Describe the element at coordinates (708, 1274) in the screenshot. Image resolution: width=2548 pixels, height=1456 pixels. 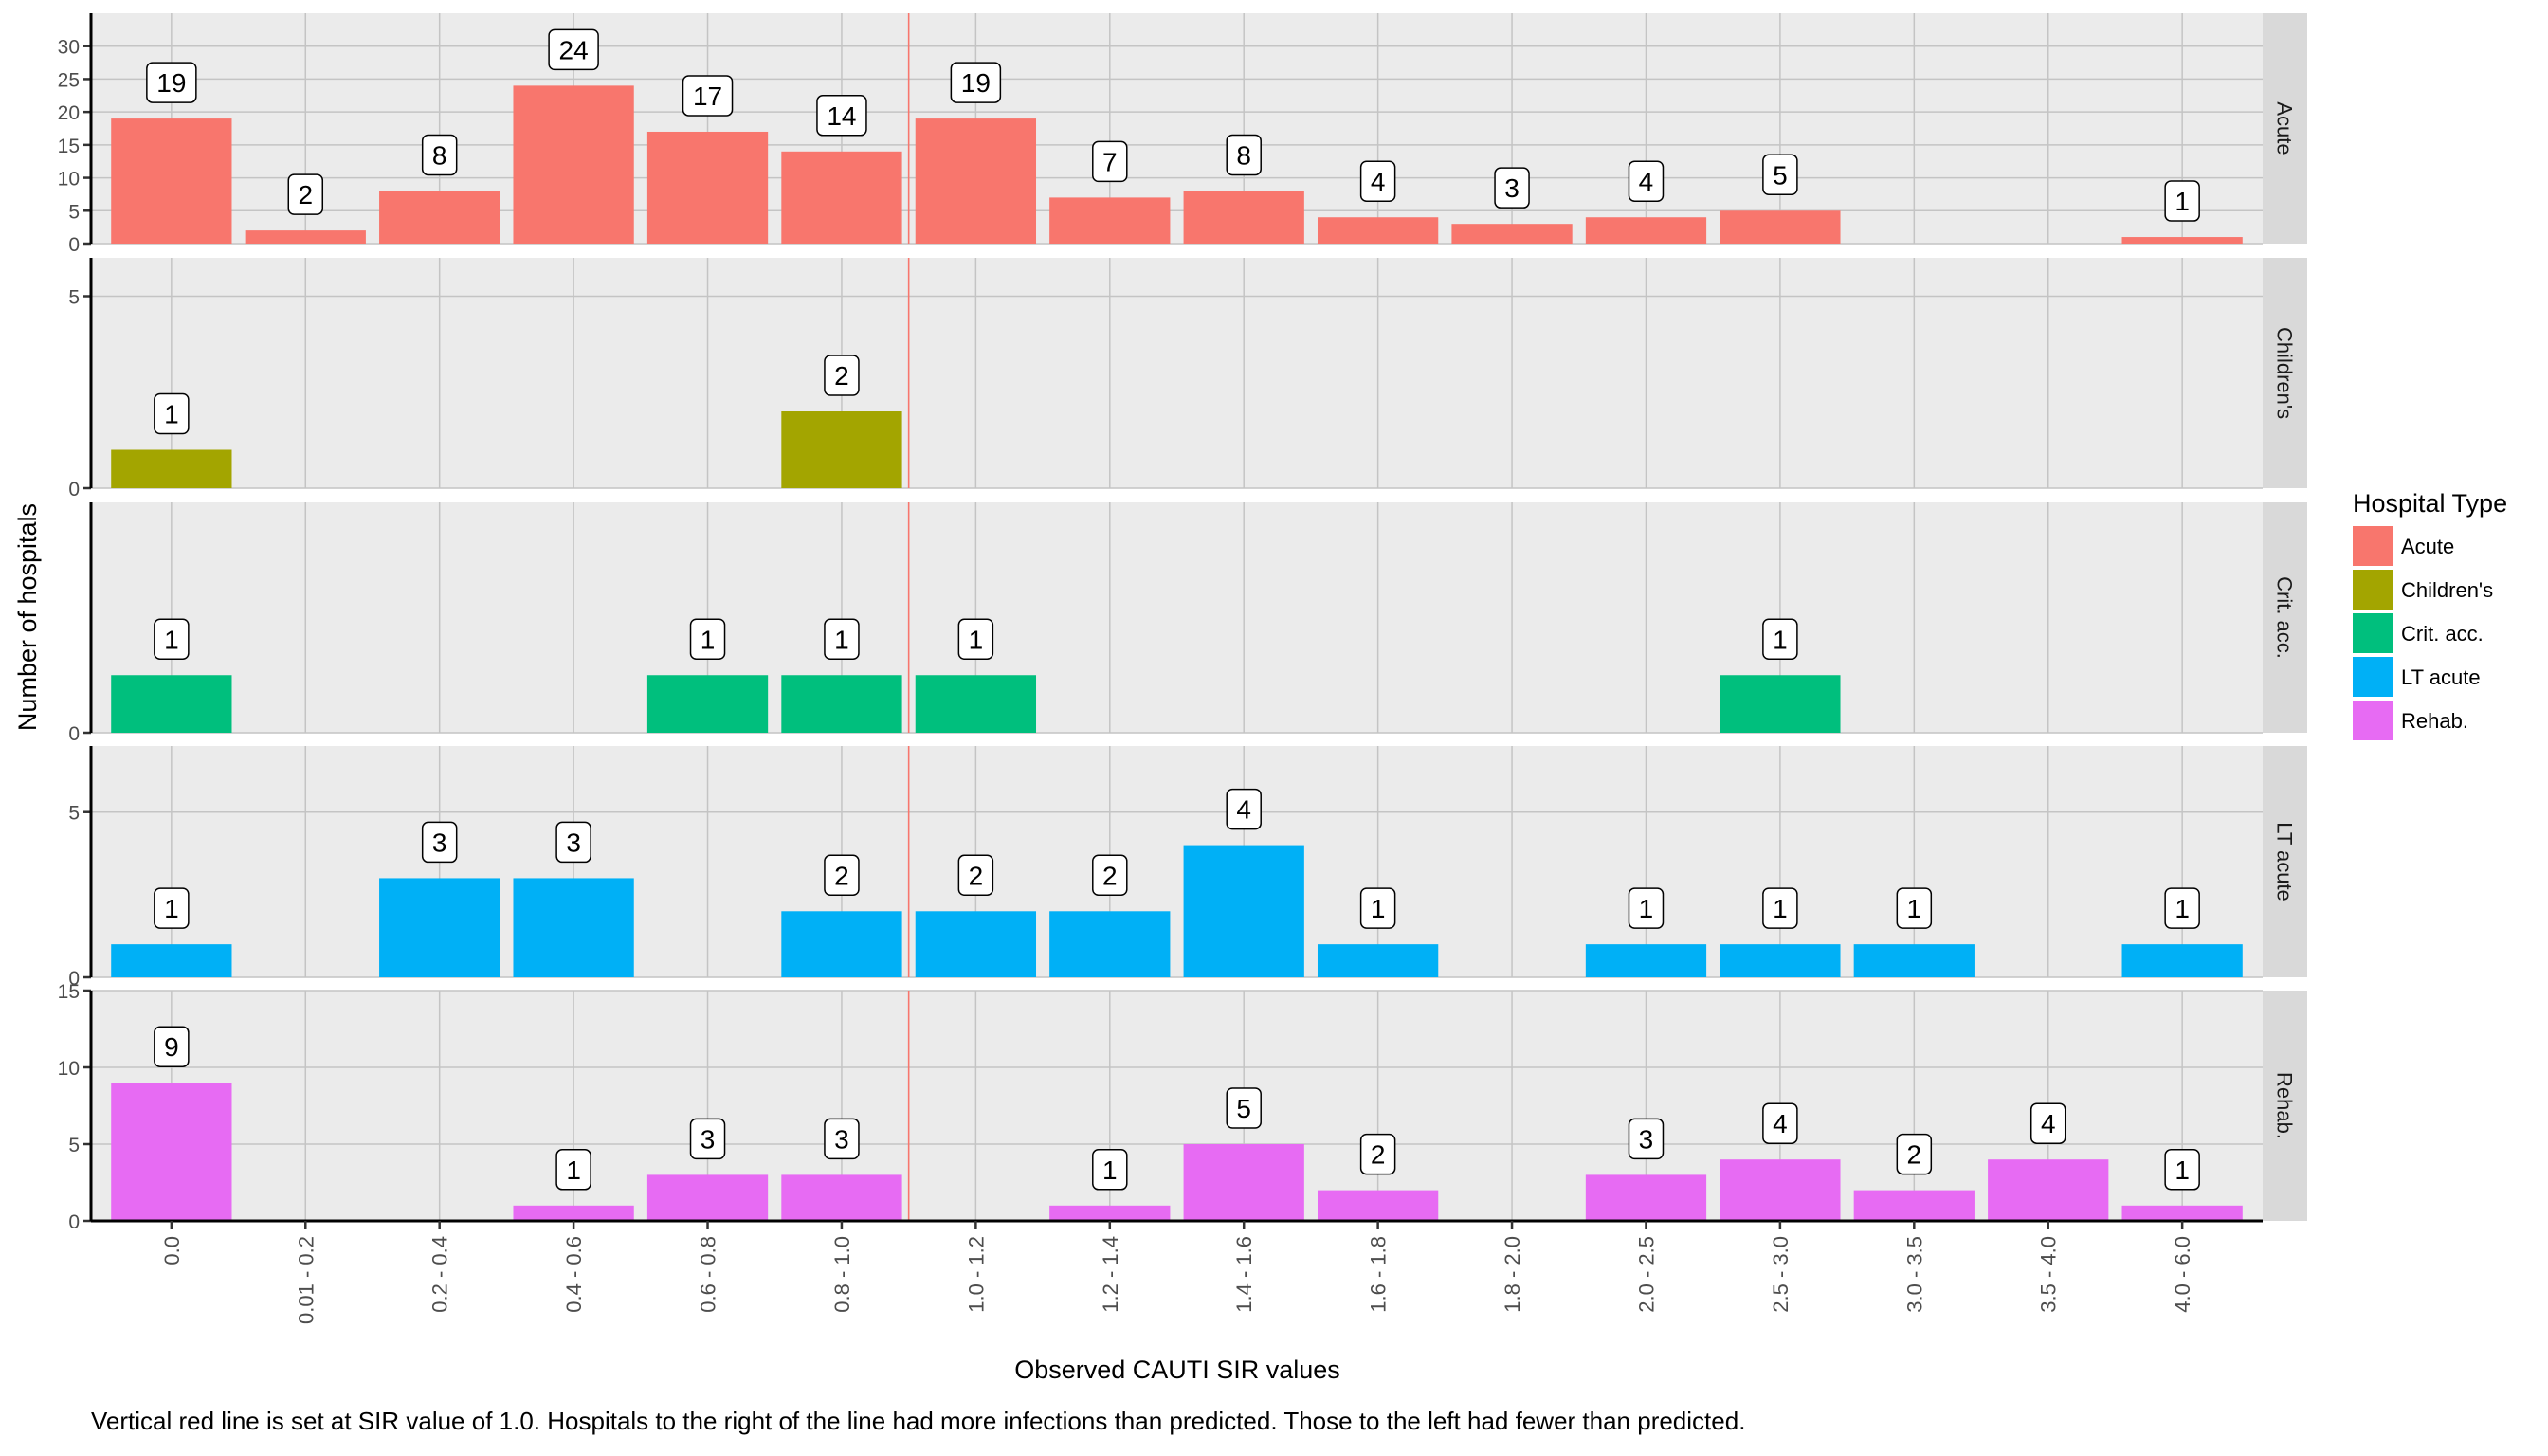
I see `x-tick-label: 0.6 - 0.8` at that location.